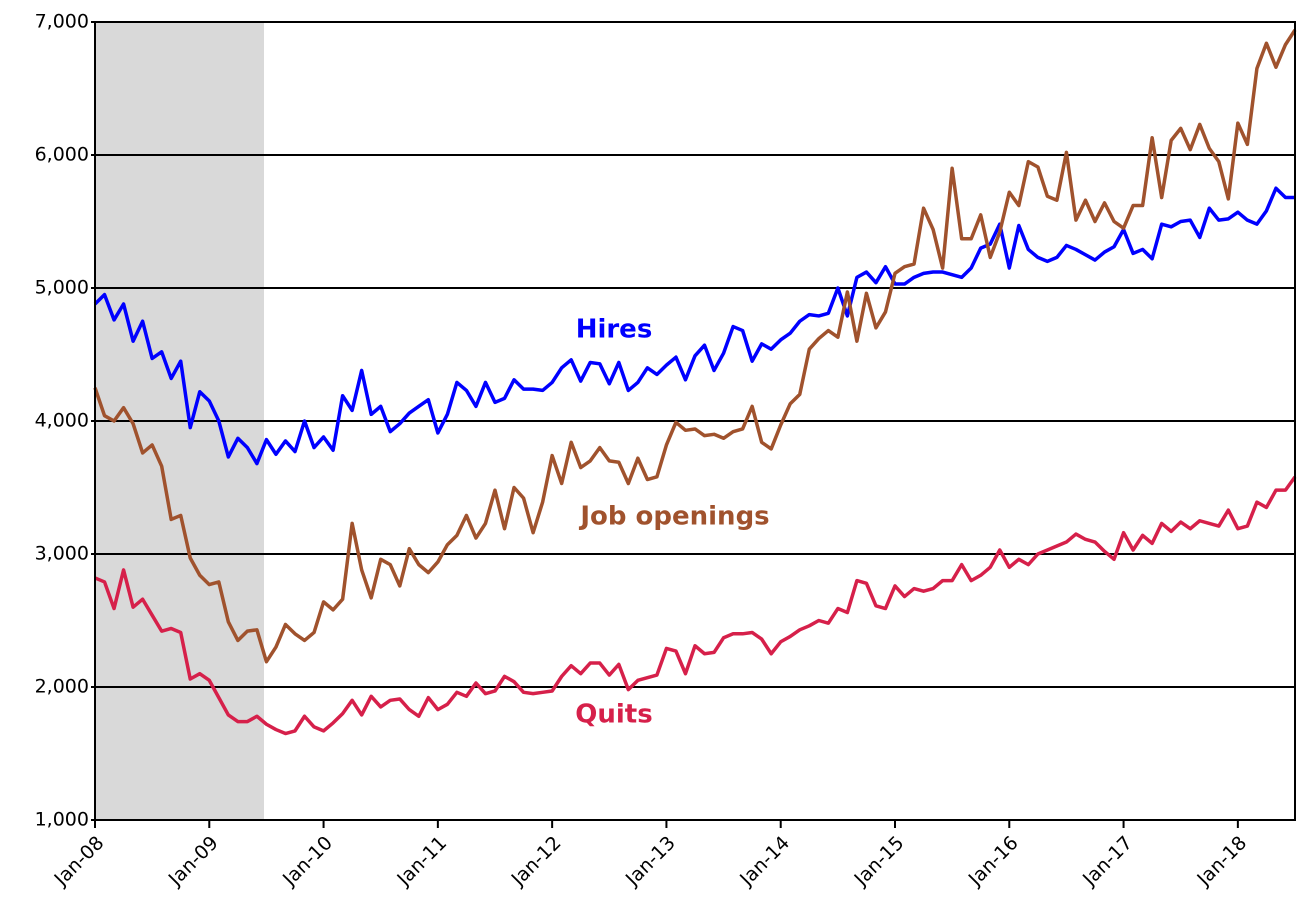 The image size is (1299, 913). Describe the element at coordinates (62, 155) in the screenshot. I see `y-tick-label: 6,000` at that location.